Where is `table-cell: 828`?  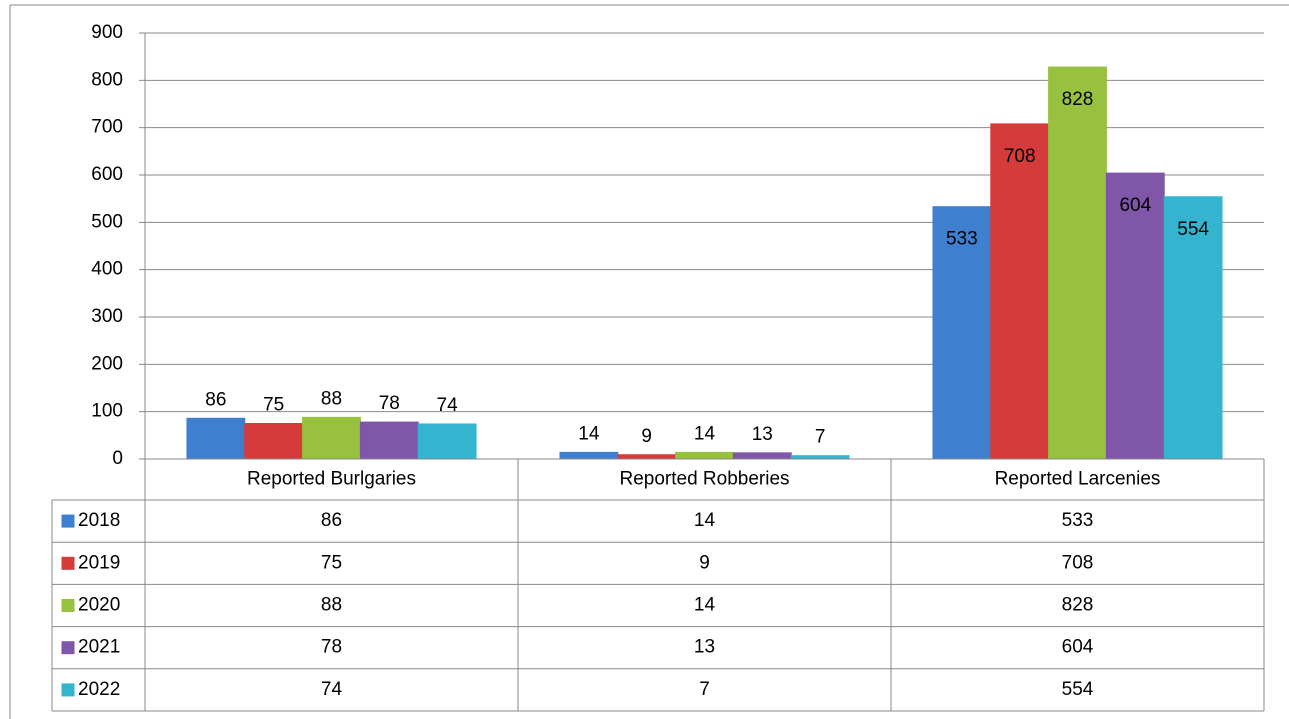 table-cell: 828 is located at coordinates (1078, 605).